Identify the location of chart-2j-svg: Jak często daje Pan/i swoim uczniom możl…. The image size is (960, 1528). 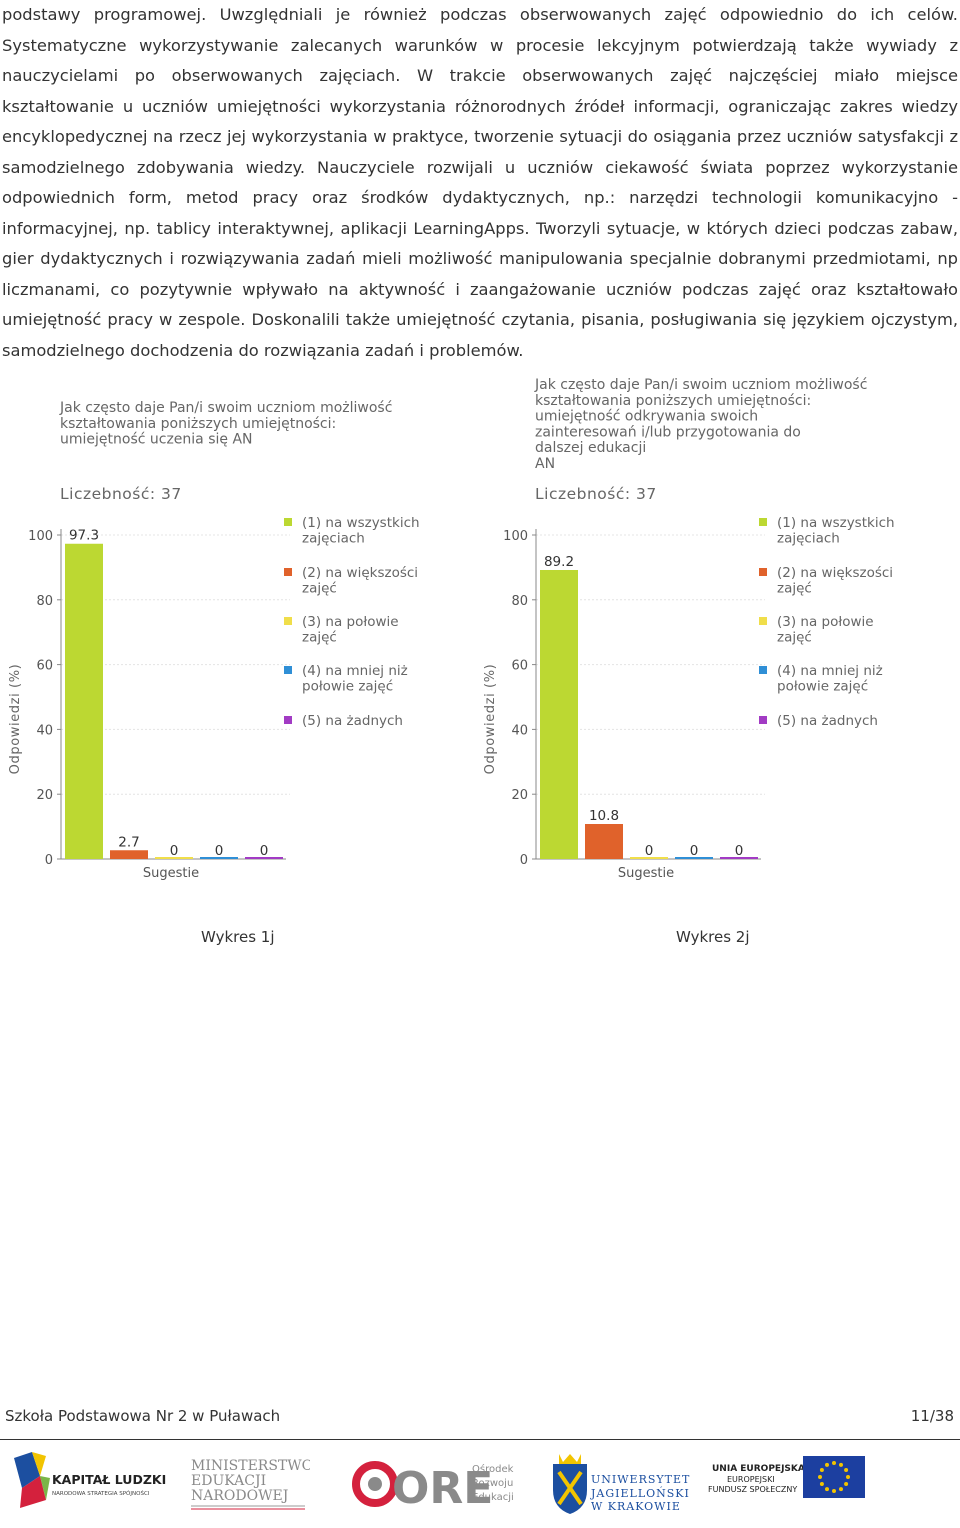
(689, 629).